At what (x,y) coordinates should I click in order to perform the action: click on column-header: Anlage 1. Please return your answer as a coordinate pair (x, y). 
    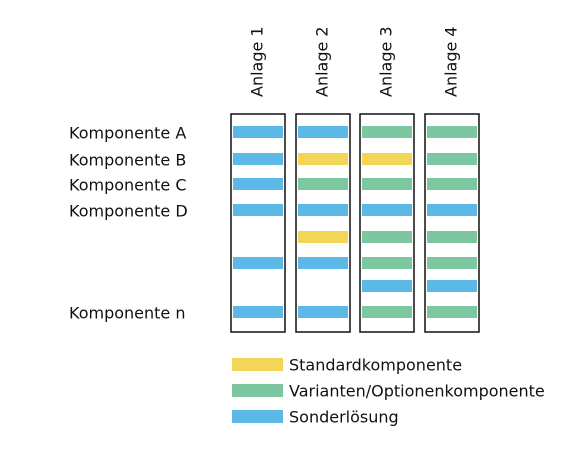
    Looking at the image, I should click on (257, 61).